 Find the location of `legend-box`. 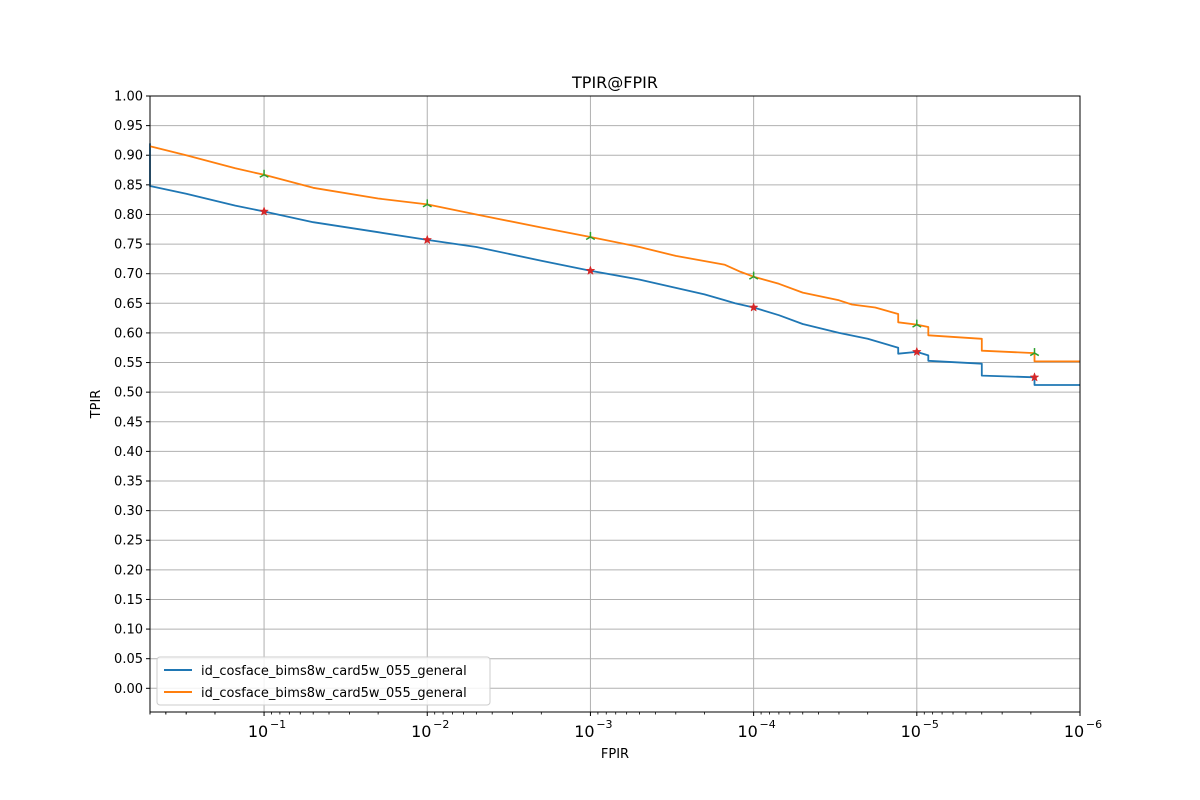

legend-box is located at coordinates (323, 681).